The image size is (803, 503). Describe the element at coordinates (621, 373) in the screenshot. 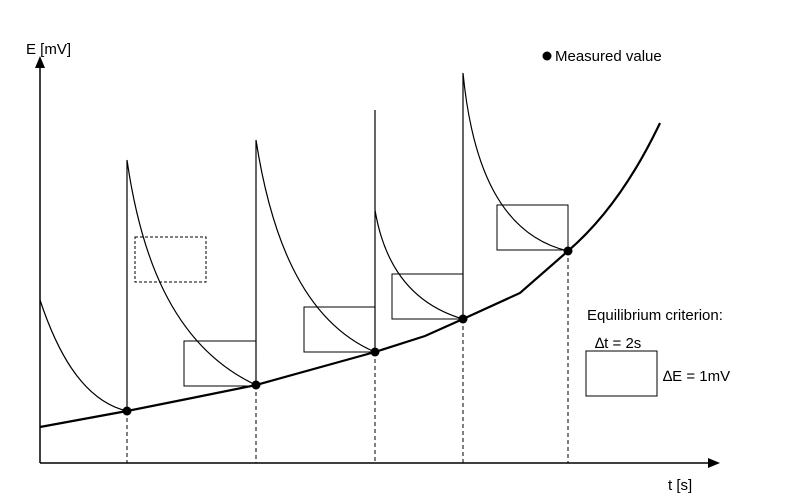

I see `criterion-legend-box` at that location.